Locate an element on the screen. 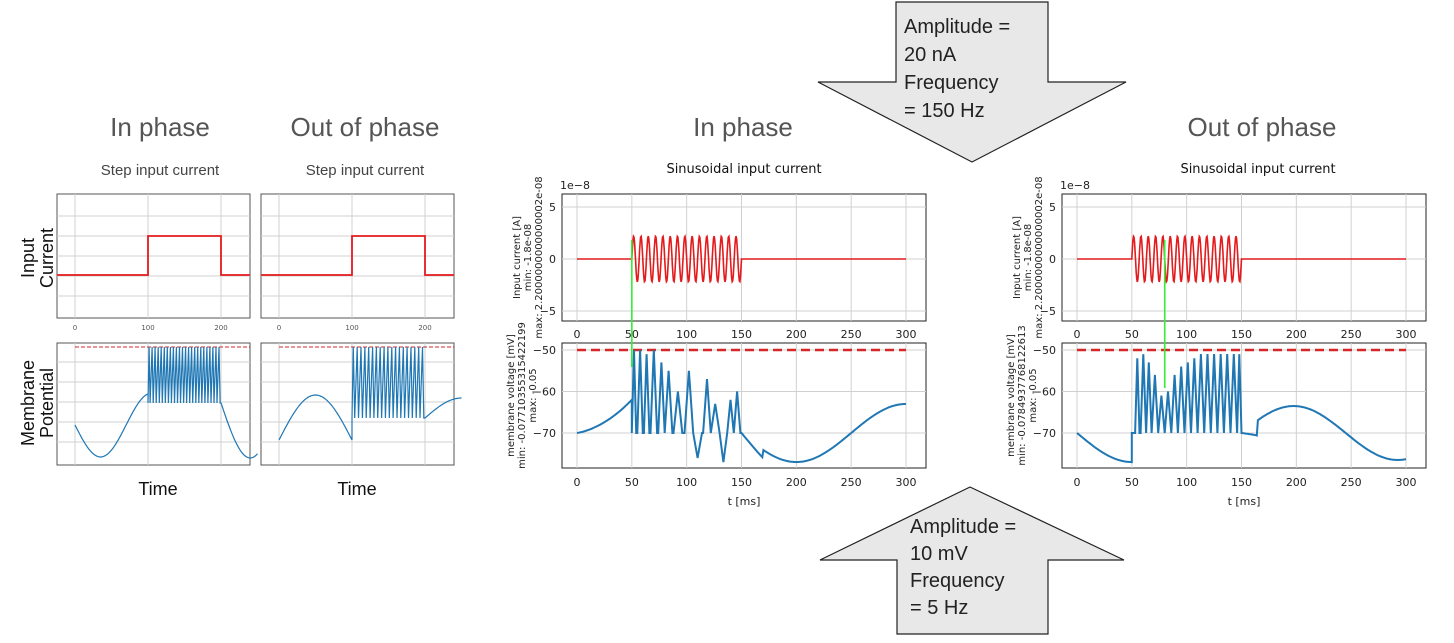 The image size is (1454, 643). y-axis-label-bottom: min: -0.0784937768122613 is located at coordinates (1022, 395).